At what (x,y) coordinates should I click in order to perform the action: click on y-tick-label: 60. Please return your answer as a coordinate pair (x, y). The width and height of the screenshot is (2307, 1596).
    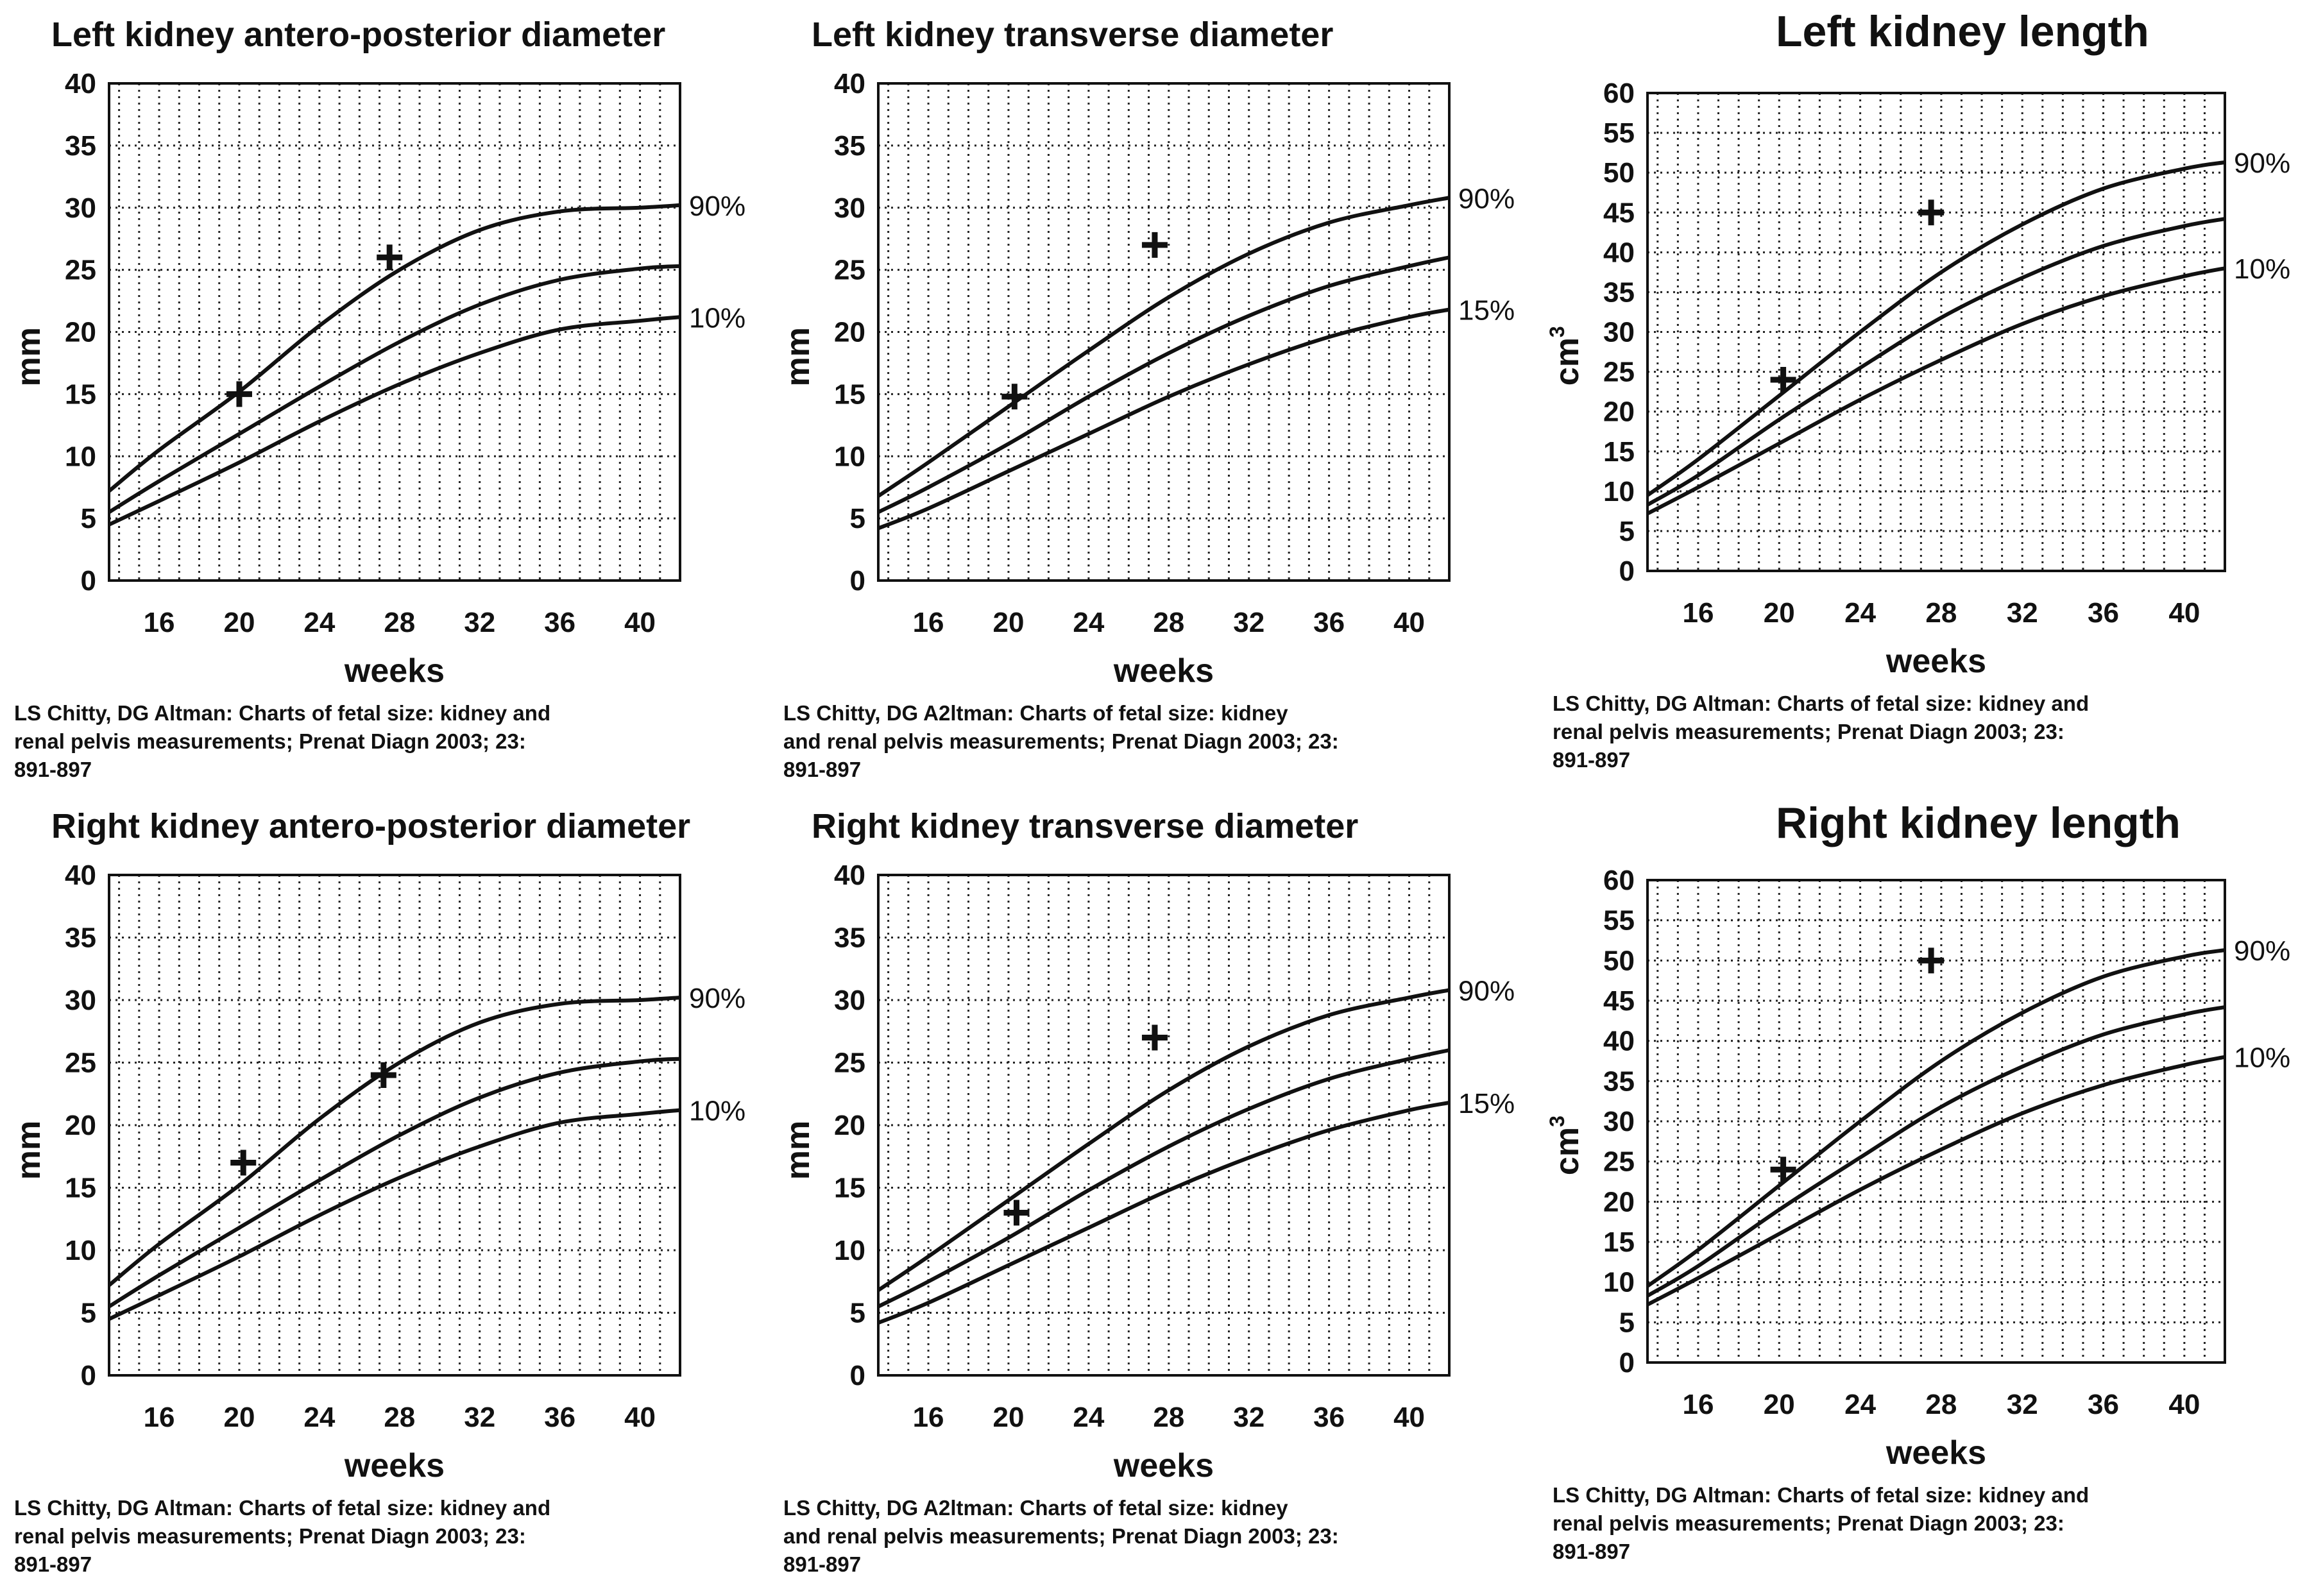
    Looking at the image, I should click on (1619, 880).